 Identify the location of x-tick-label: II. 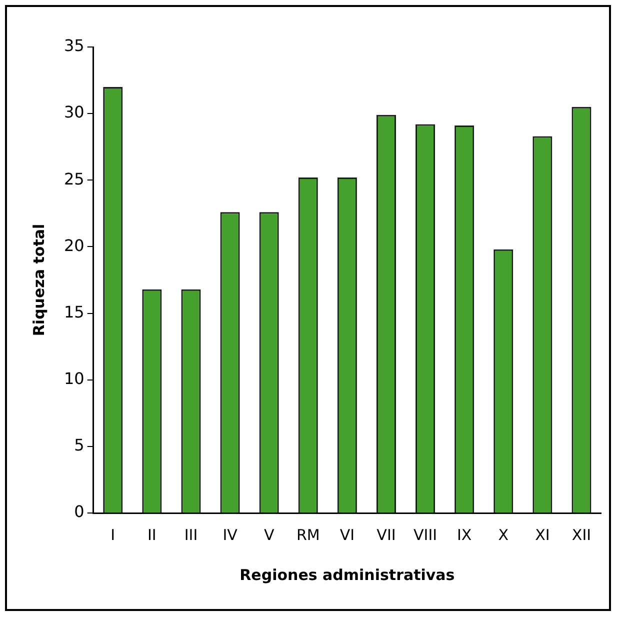
(152, 535).